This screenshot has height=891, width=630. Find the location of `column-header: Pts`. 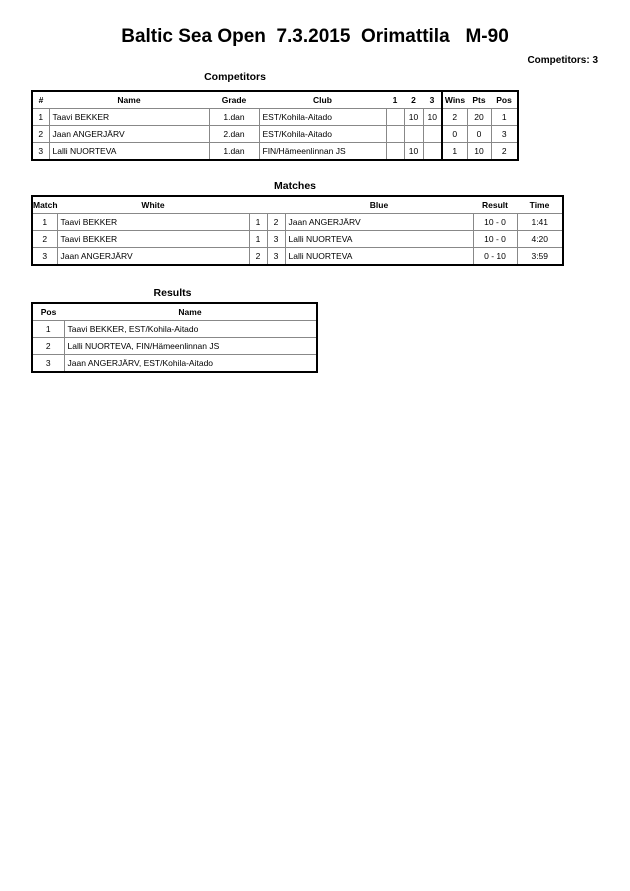

column-header: Pts is located at coordinates (479, 100).